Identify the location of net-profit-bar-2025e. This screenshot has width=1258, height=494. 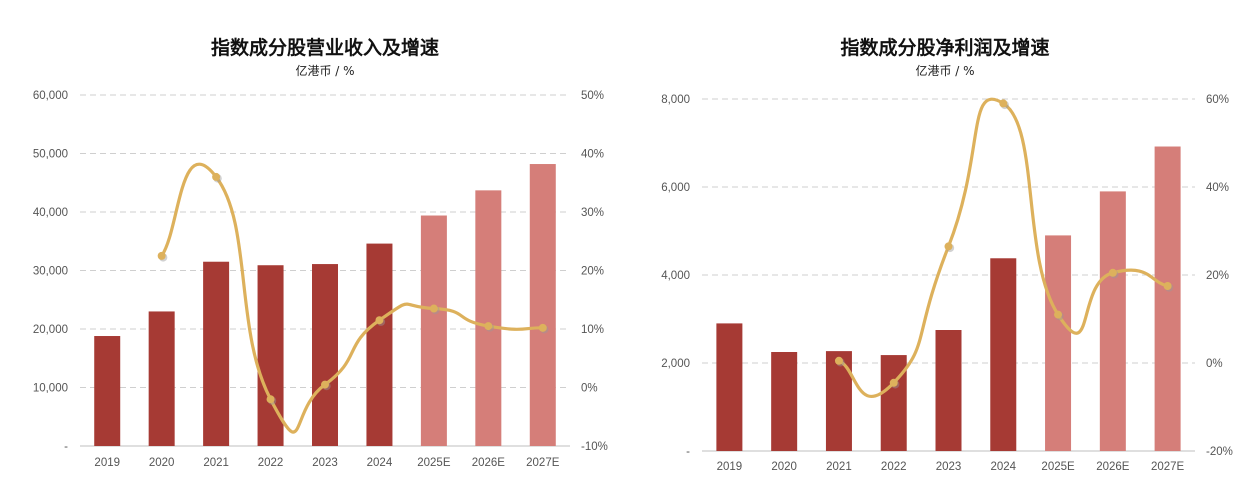
(1058, 343).